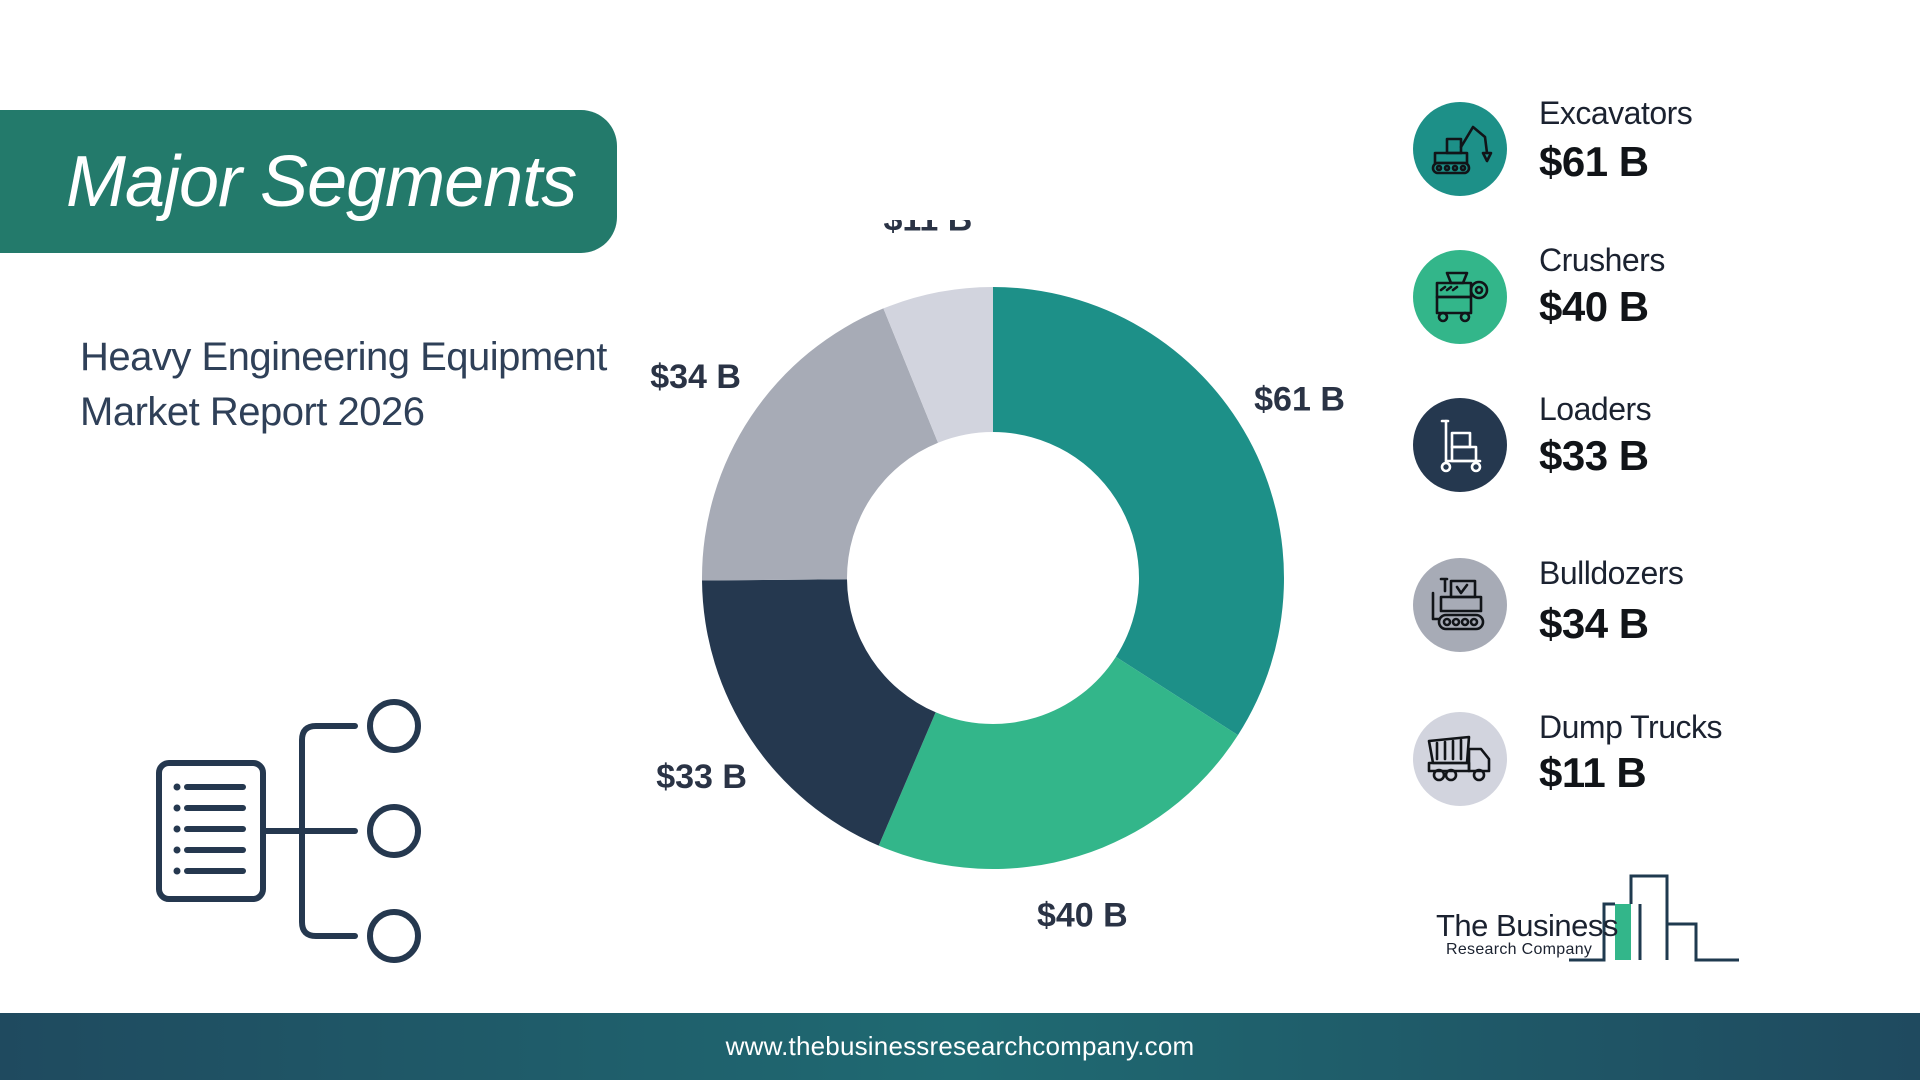 Image resolution: width=1920 pixels, height=1080 pixels. What do you see at coordinates (1460, 149) in the screenshot?
I see `excavator-icon` at bounding box center [1460, 149].